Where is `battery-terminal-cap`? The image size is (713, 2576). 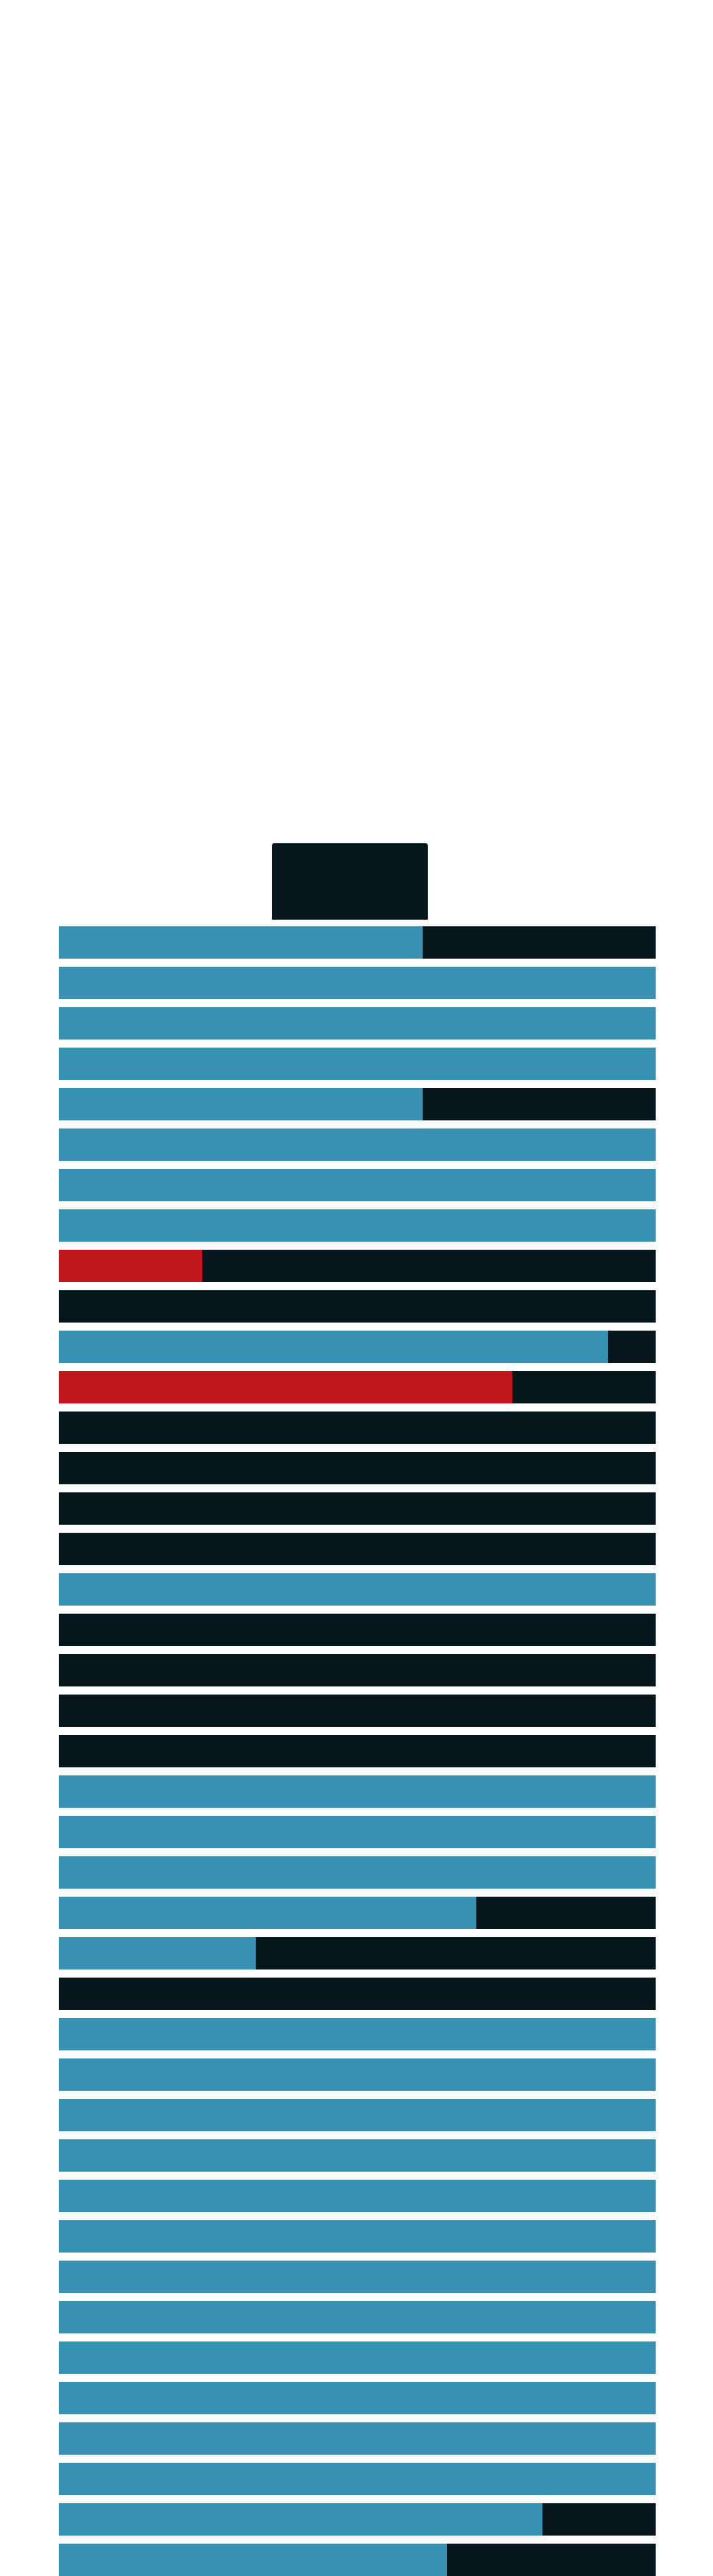
battery-terminal-cap is located at coordinates (350, 881).